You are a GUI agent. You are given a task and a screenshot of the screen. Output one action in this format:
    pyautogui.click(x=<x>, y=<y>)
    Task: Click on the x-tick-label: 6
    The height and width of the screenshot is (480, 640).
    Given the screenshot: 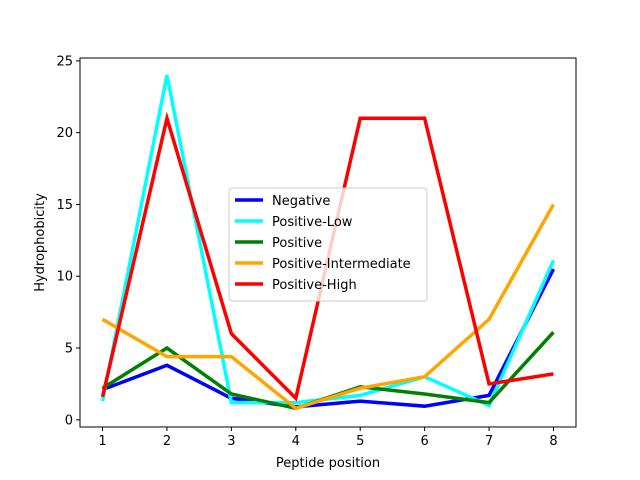 What is the action you would take?
    pyautogui.click(x=424, y=441)
    